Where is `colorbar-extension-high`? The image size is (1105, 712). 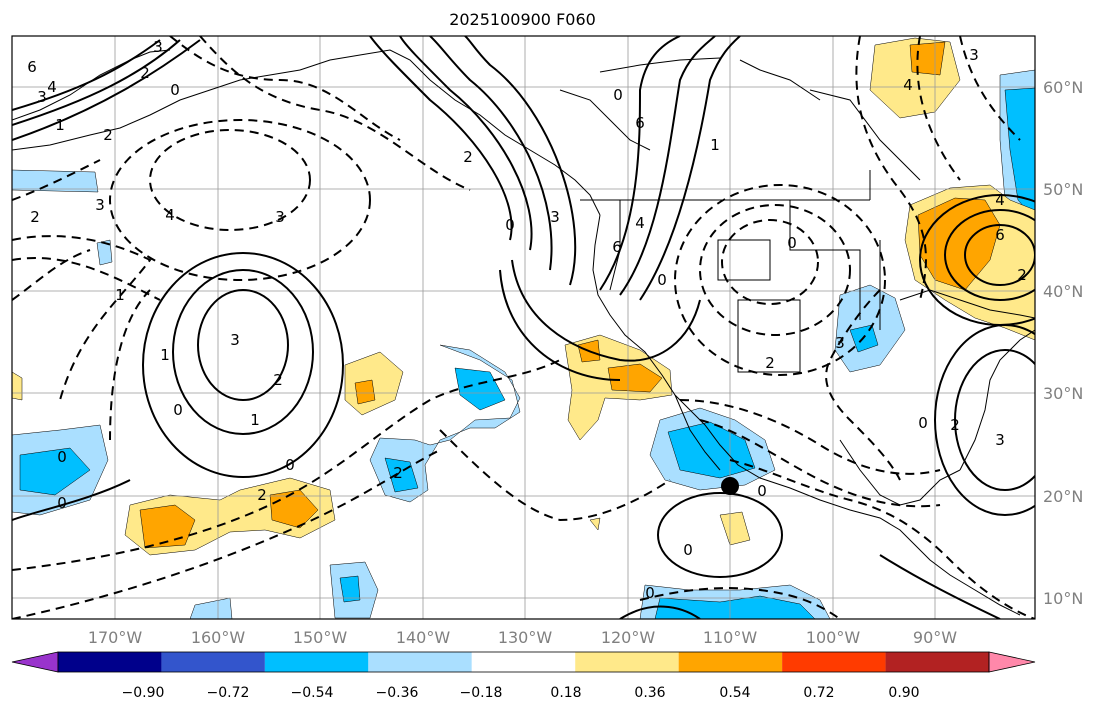
colorbar-extension-high is located at coordinates (1012, 662).